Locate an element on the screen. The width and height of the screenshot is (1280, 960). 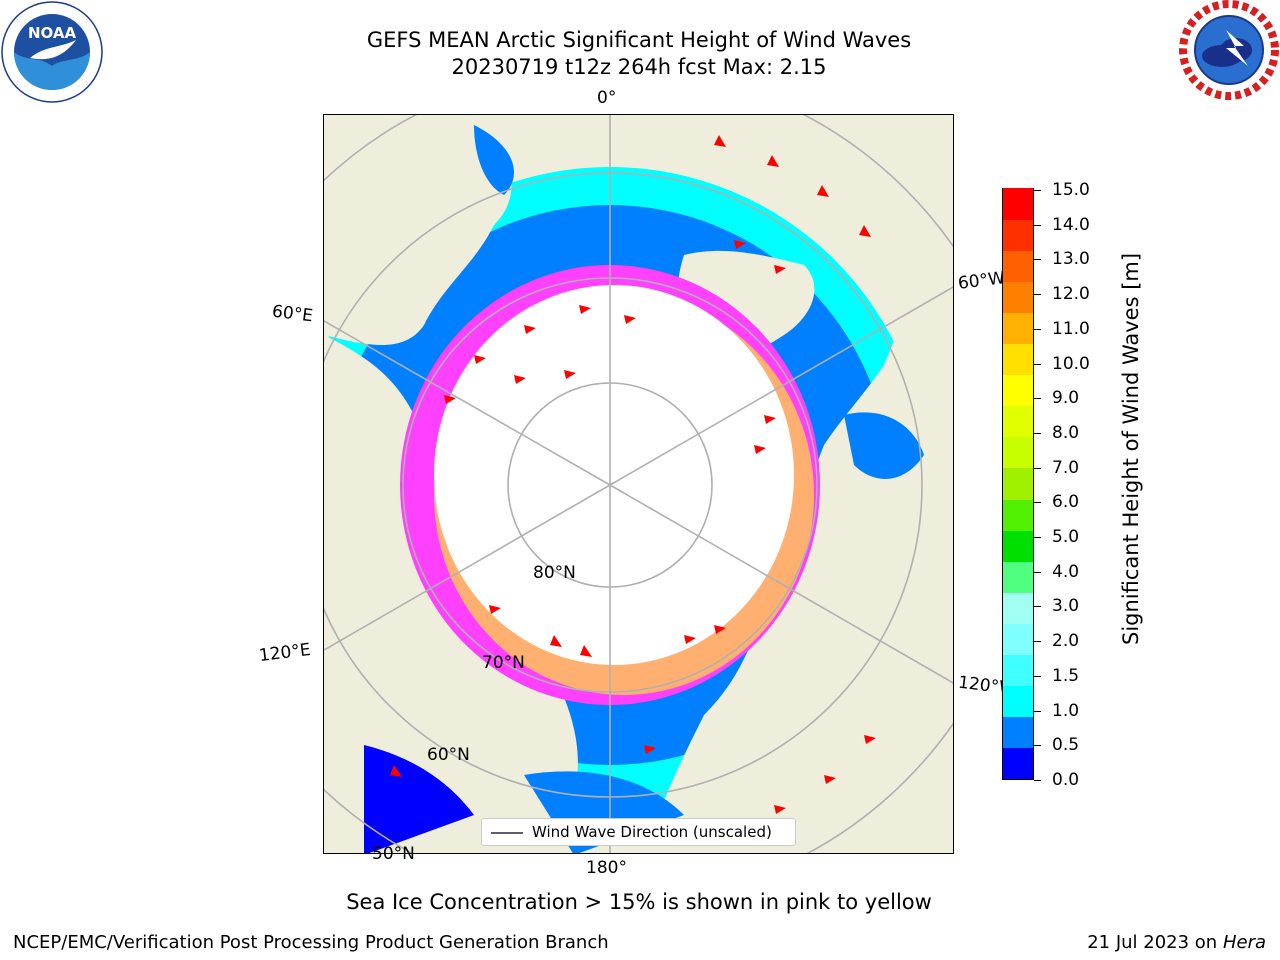
colorbar-tick-label: 2.0 is located at coordinates (1066, 641).